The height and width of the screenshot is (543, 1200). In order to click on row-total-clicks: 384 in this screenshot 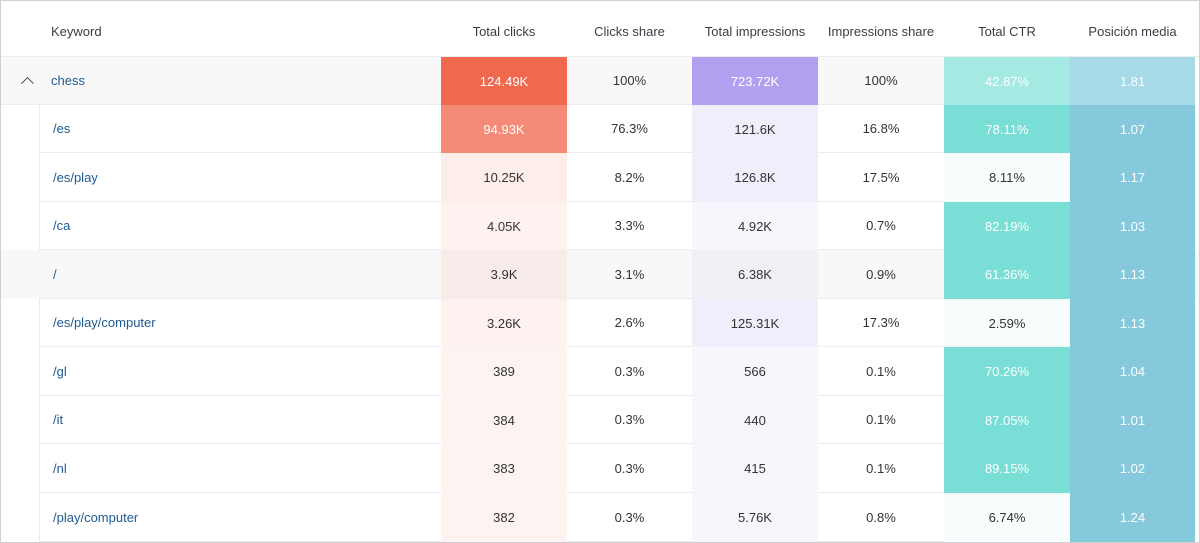, I will do `click(504, 420)`.